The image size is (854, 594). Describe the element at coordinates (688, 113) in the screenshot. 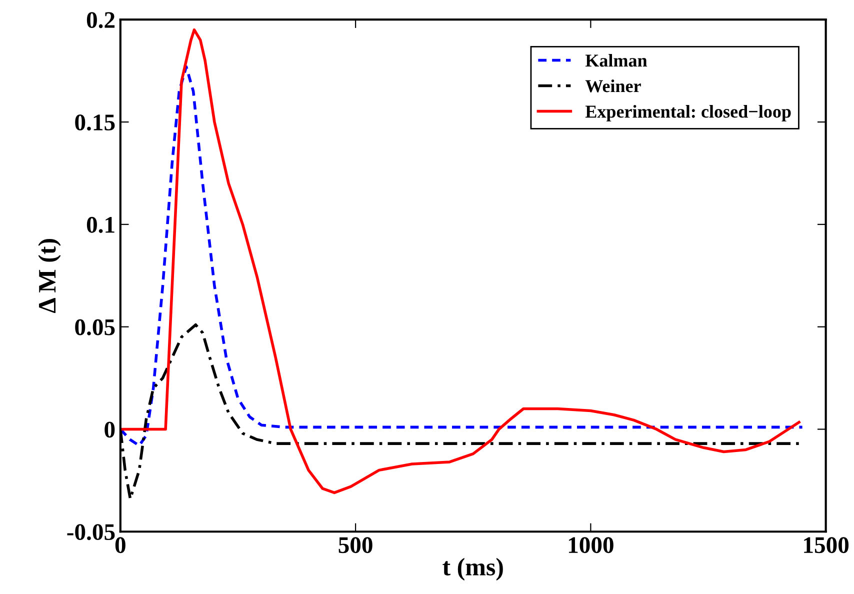

I see `legend-label: Experimental: closed−loop` at that location.